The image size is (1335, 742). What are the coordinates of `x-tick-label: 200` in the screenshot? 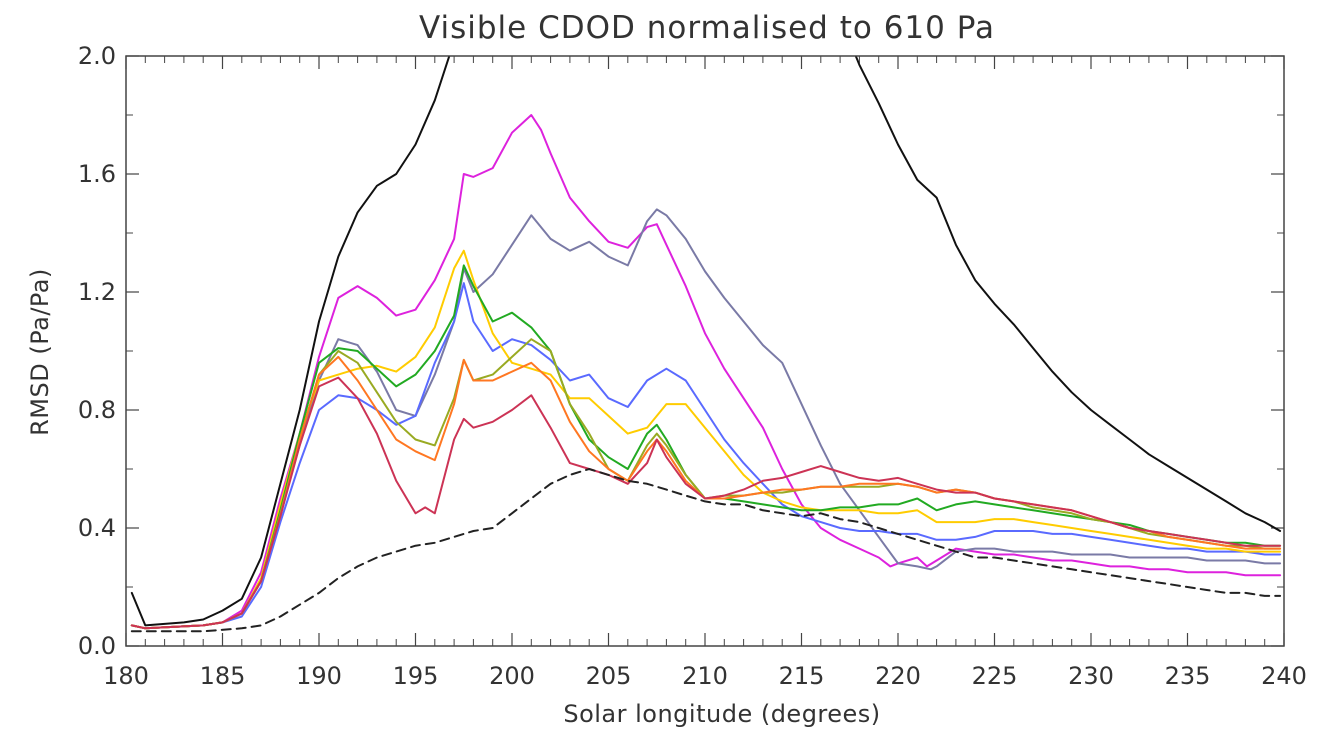 It's located at (512, 676).